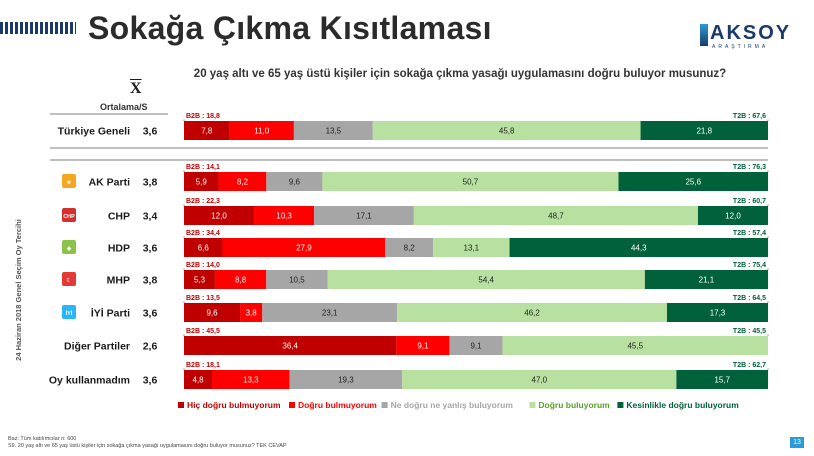 The width and height of the screenshot is (814, 456). I want to click on page-number: 13, so click(797, 442).